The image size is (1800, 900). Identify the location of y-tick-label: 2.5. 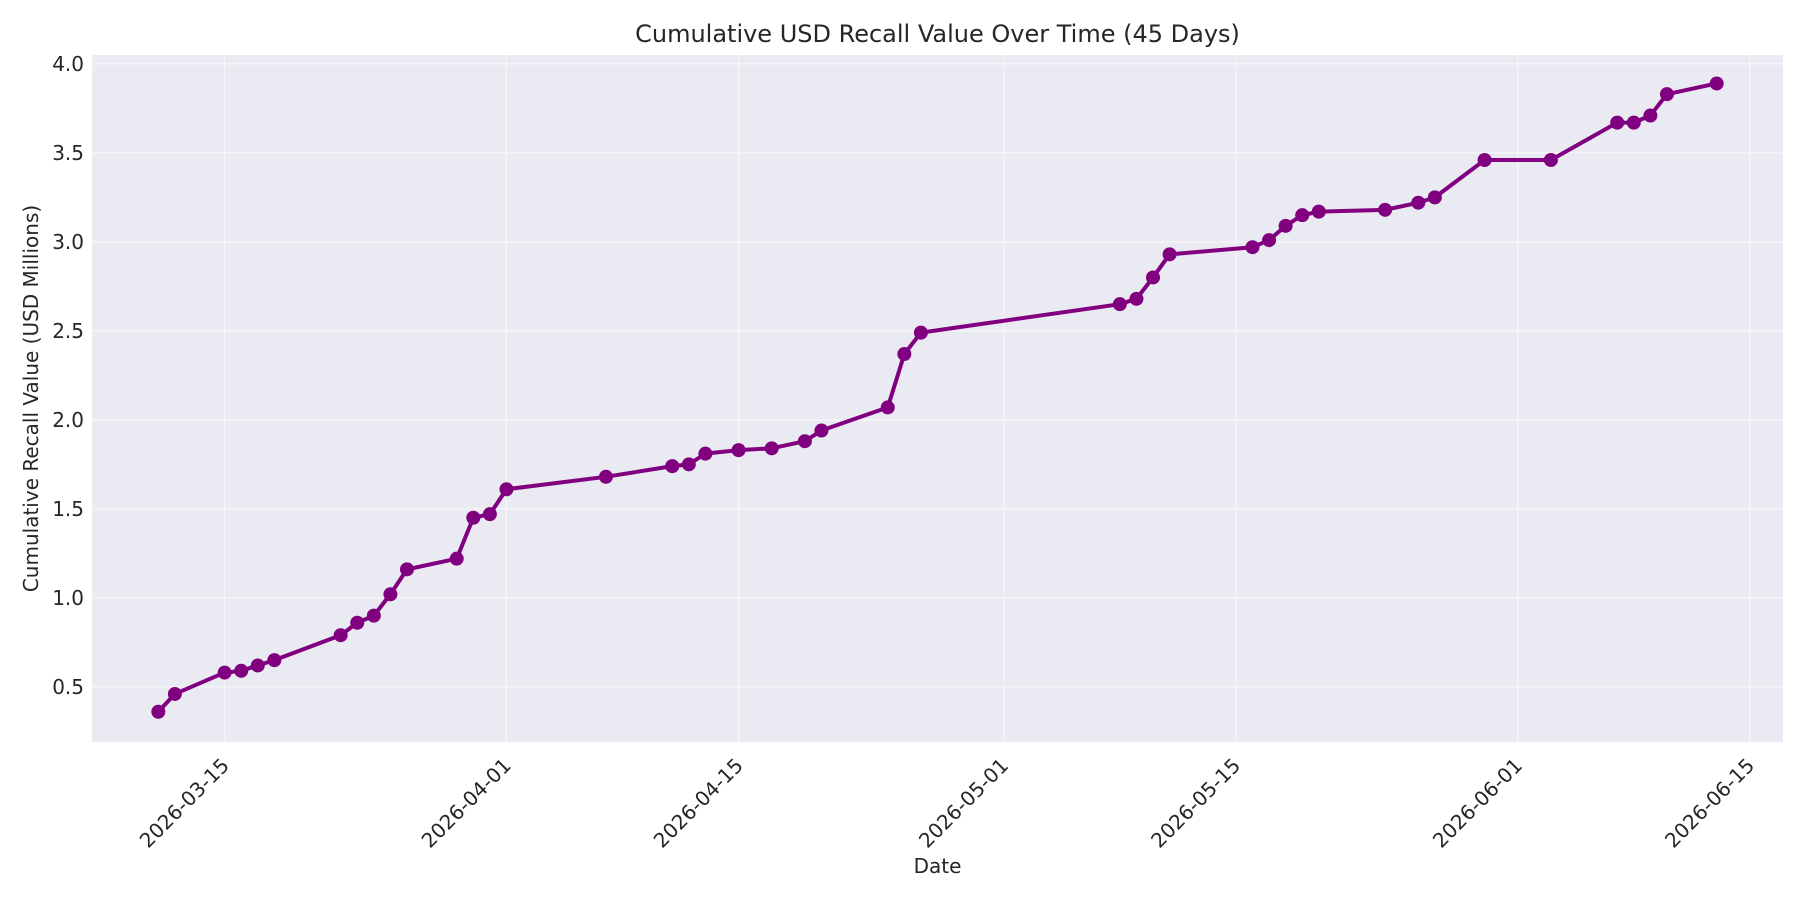
(68, 331).